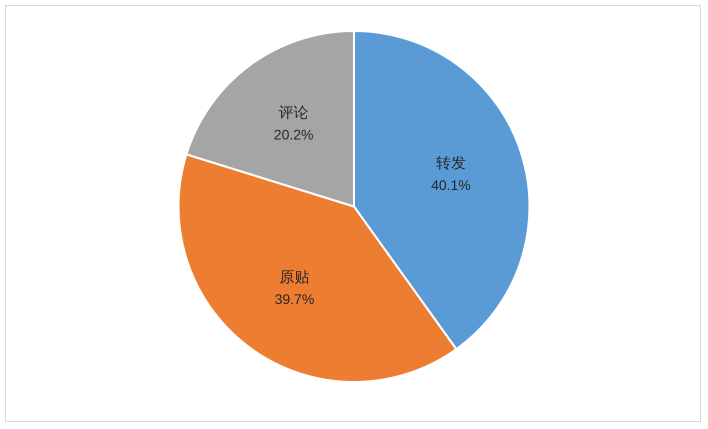 This screenshot has width=708, height=429. What do you see at coordinates (451, 163) in the screenshot?
I see `slice-label: 转发` at bounding box center [451, 163].